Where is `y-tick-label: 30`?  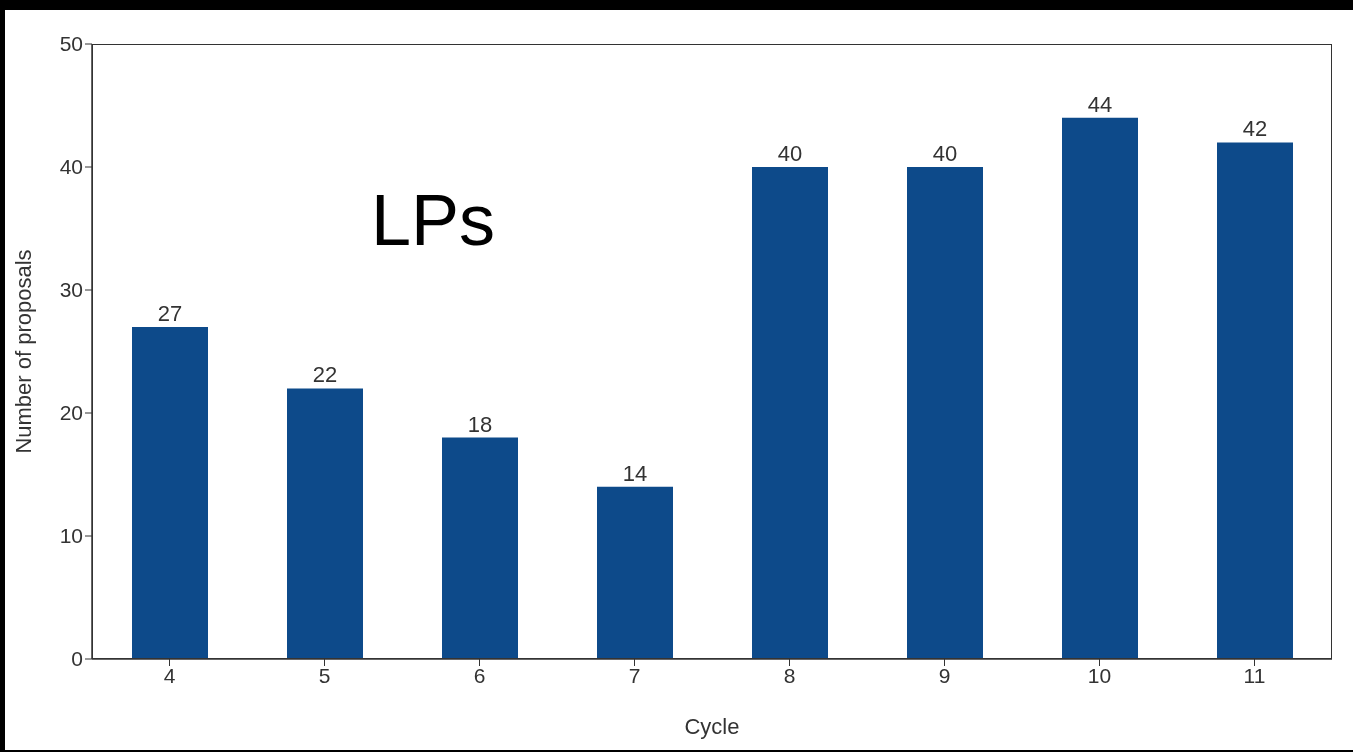
y-tick-label: 30 is located at coordinates (71, 290).